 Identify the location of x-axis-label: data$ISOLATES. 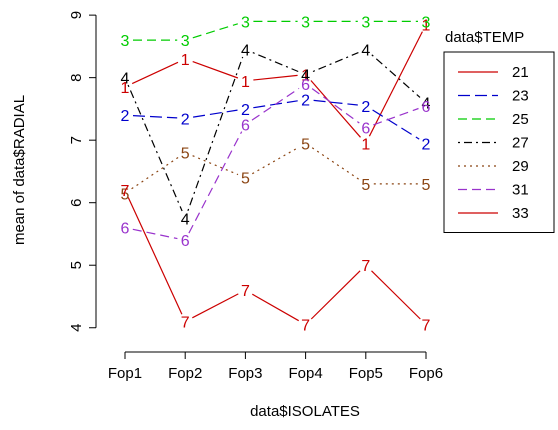
(305, 411).